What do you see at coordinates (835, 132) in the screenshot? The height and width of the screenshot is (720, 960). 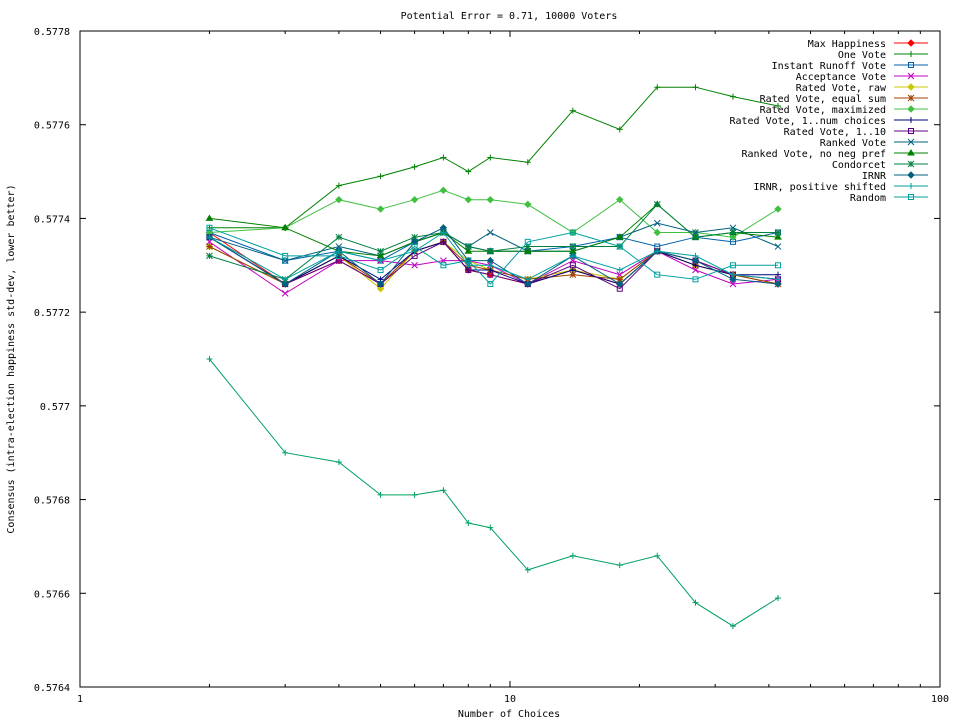 I see `legend-label: Rated Vote, 1..10` at bounding box center [835, 132].